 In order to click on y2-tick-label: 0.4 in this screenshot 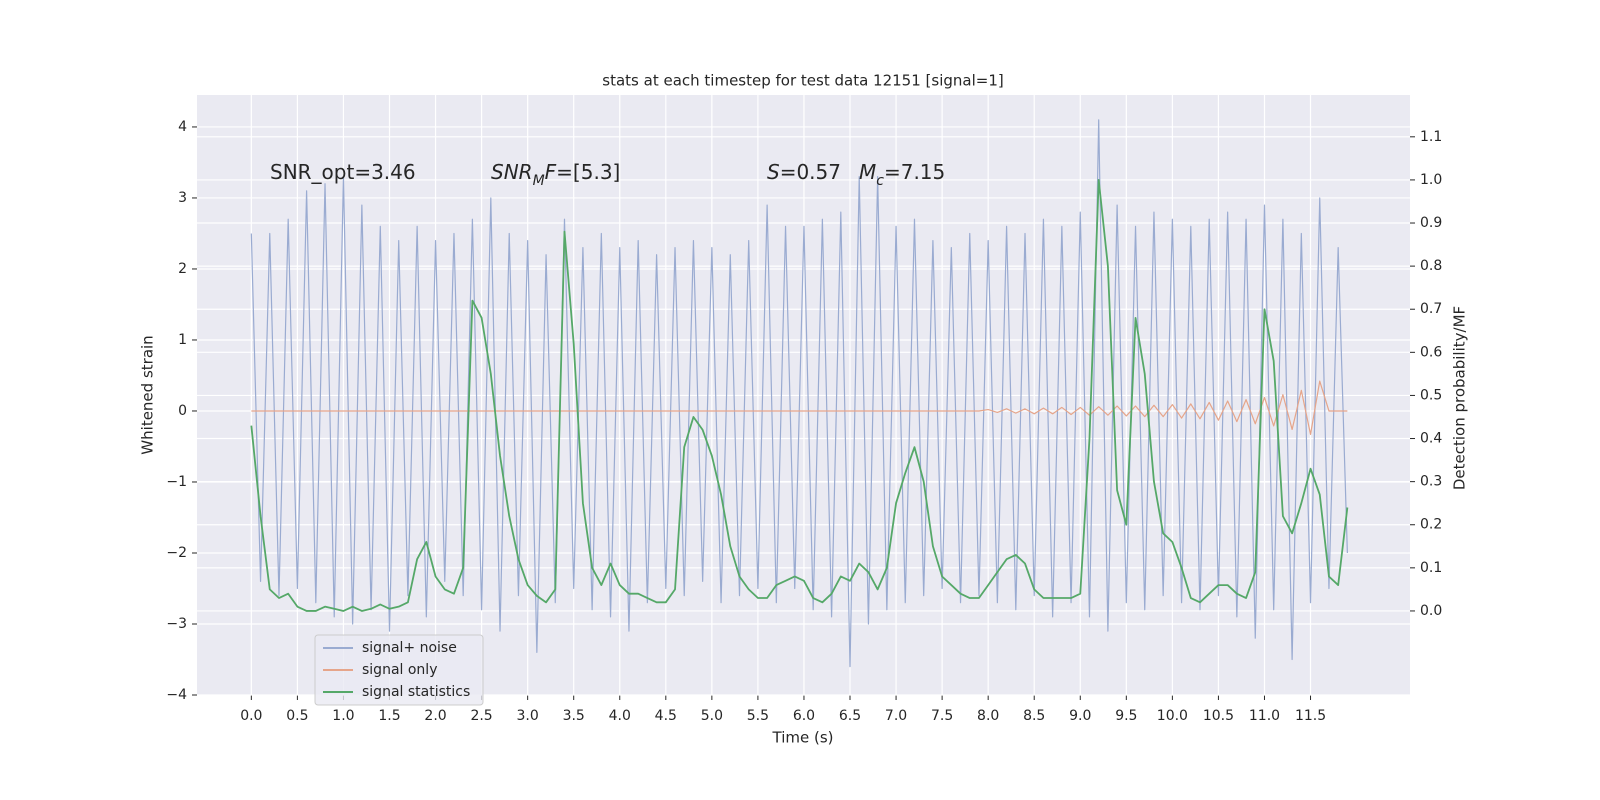, I will do `click(1431, 439)`.